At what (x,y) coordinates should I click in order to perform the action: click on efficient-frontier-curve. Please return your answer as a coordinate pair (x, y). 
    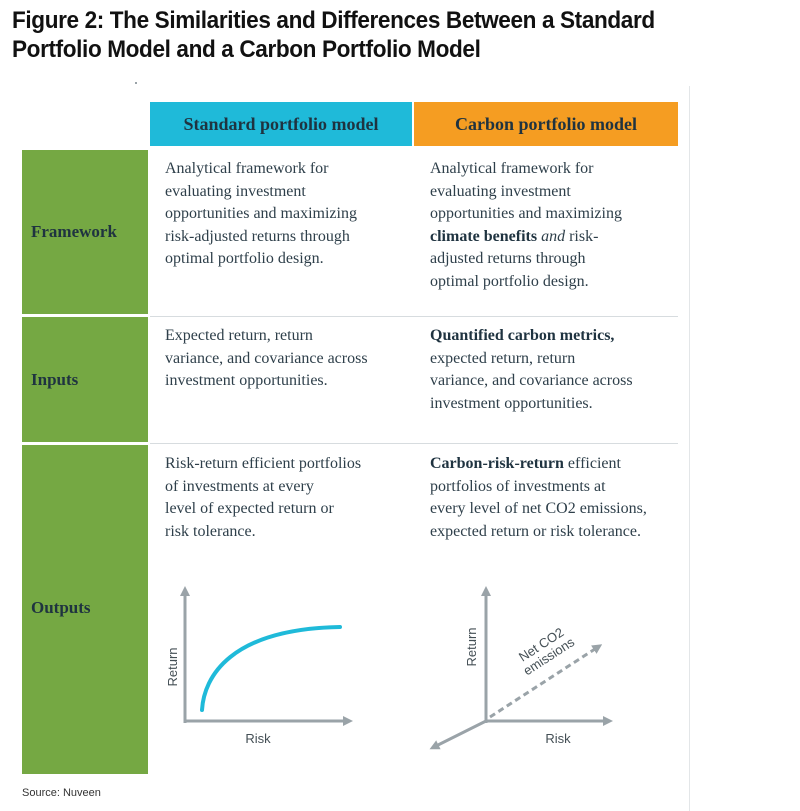
    Looking at the image, I should click on (271, 668).